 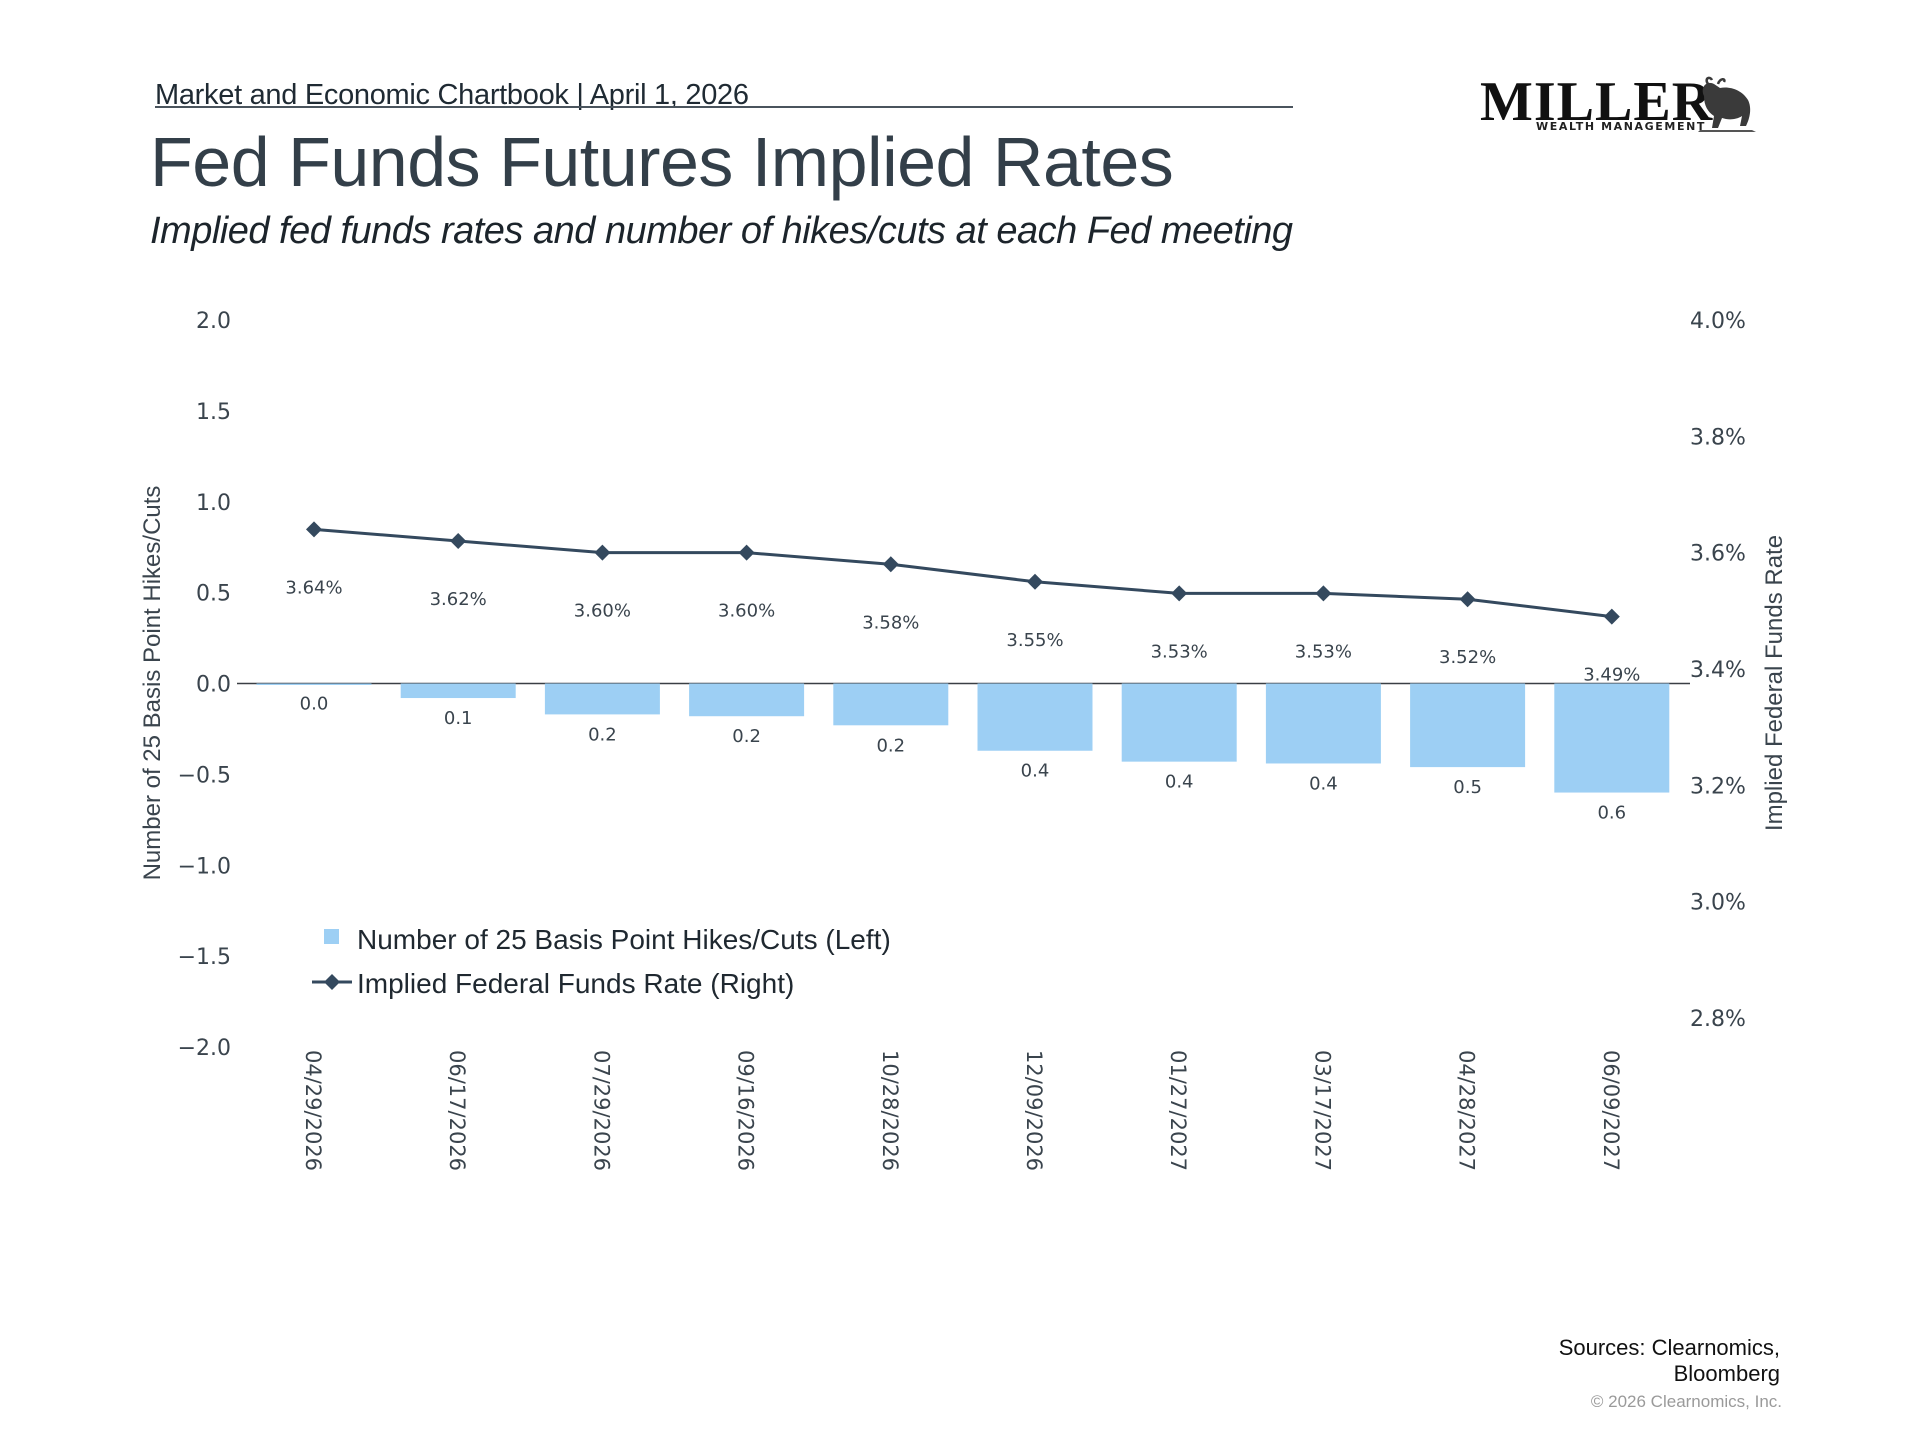 What do you see at coordinates (204, 1048) in the screenshot?
I see `left-axis-tick: −2.0` at bounding box center [204, 1048].